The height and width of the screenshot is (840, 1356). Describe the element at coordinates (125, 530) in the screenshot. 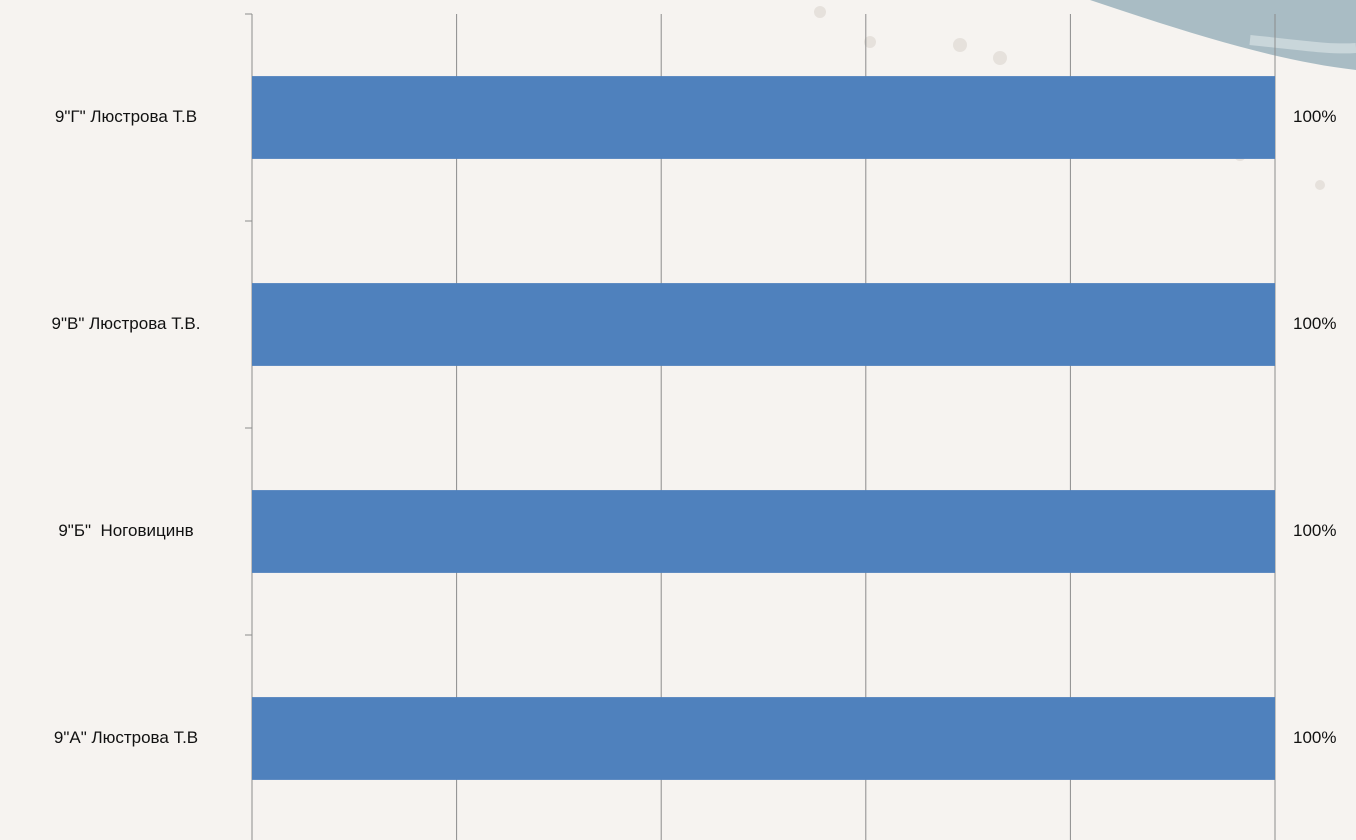

I see `y-tick-label: 9"Б" Ноговицинв` at that location.